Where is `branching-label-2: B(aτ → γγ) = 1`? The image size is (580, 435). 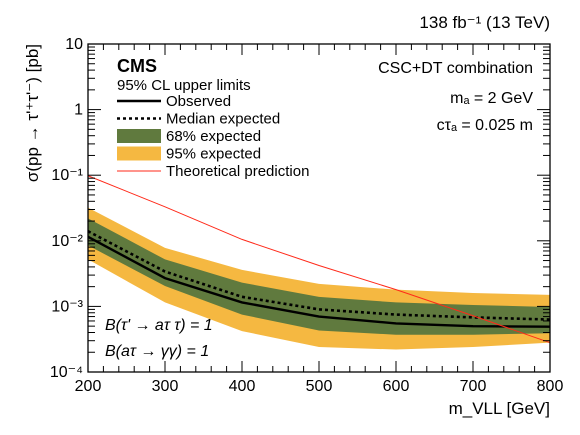
branching-label-2: B(aτ → γγ) = 1 is located at coordinates (157, 351).